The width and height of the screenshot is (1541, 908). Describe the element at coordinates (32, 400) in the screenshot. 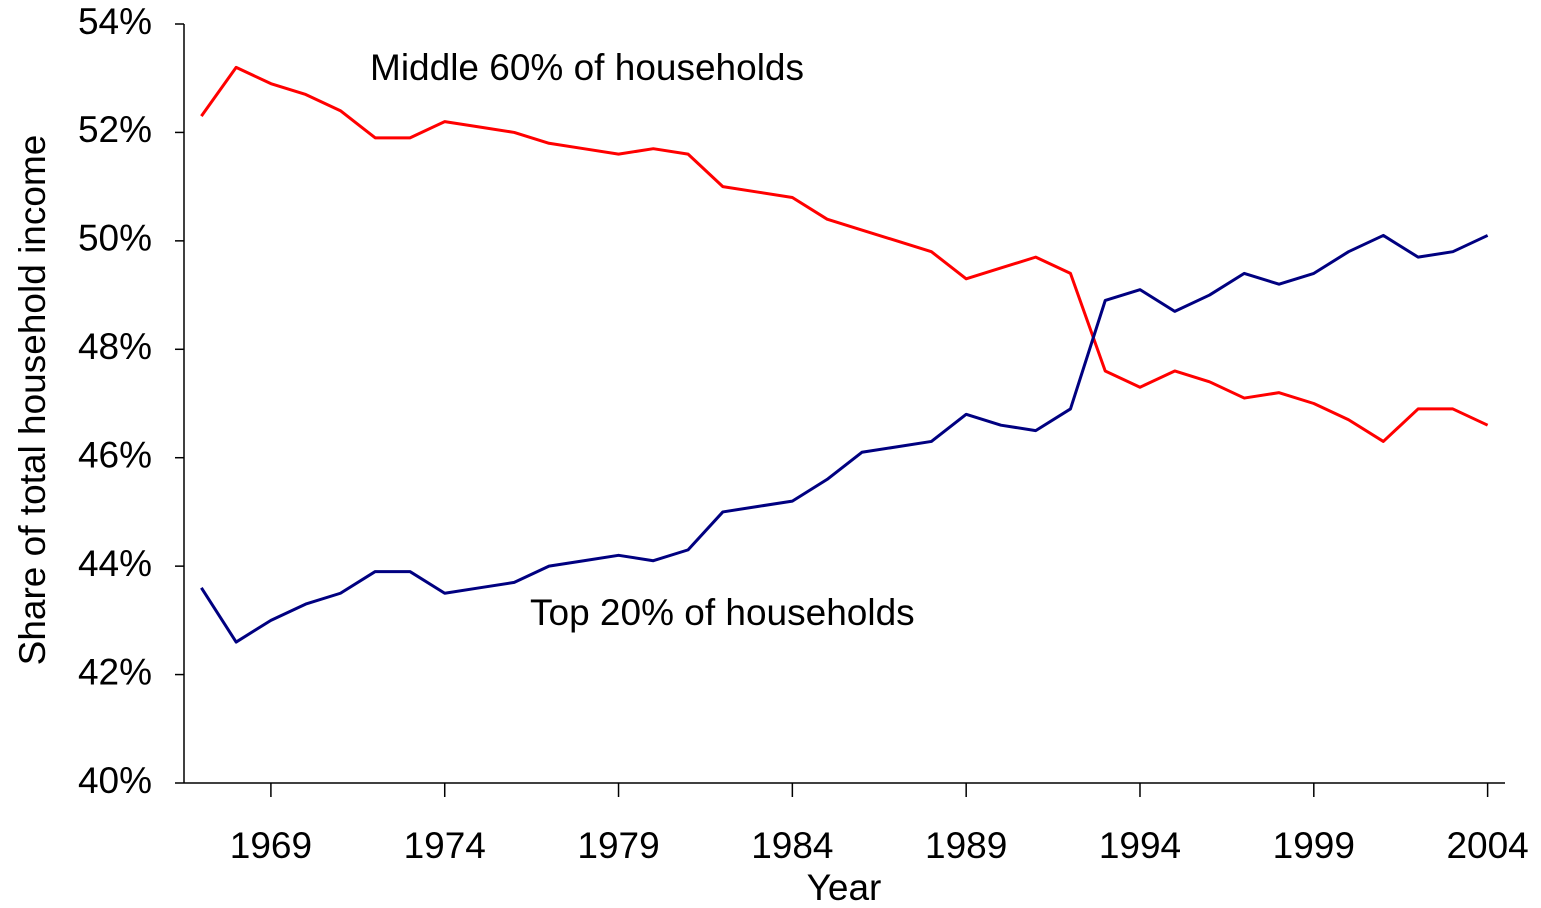

I see `y-axis-label: Share of total household income` at that location.